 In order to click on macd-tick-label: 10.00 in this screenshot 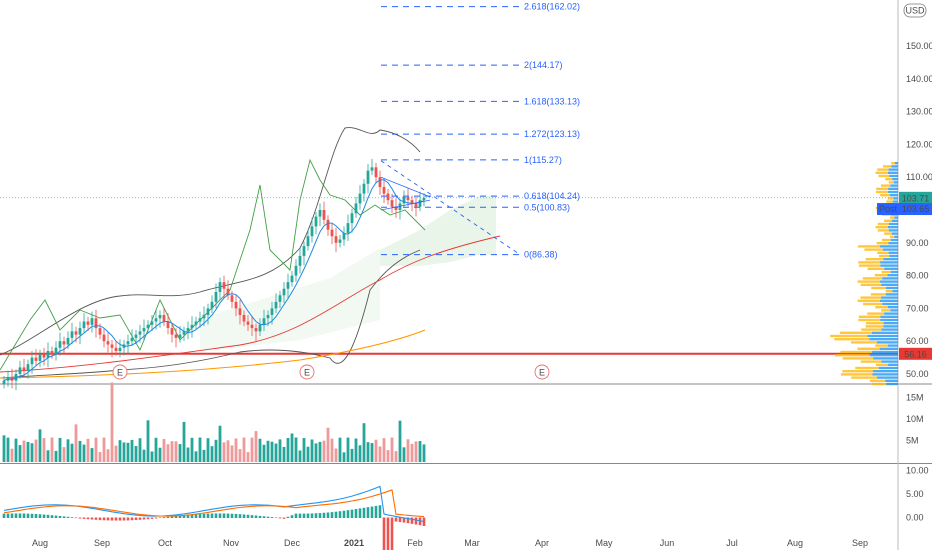, I will do `click(917, 471)`.